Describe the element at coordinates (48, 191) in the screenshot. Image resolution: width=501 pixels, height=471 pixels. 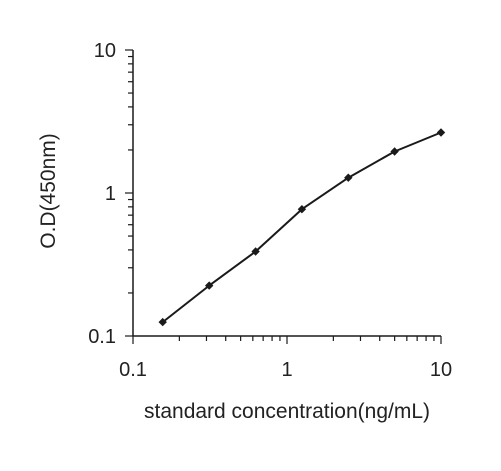
I see `y-axis-label: O.D(450nm)` at that location.